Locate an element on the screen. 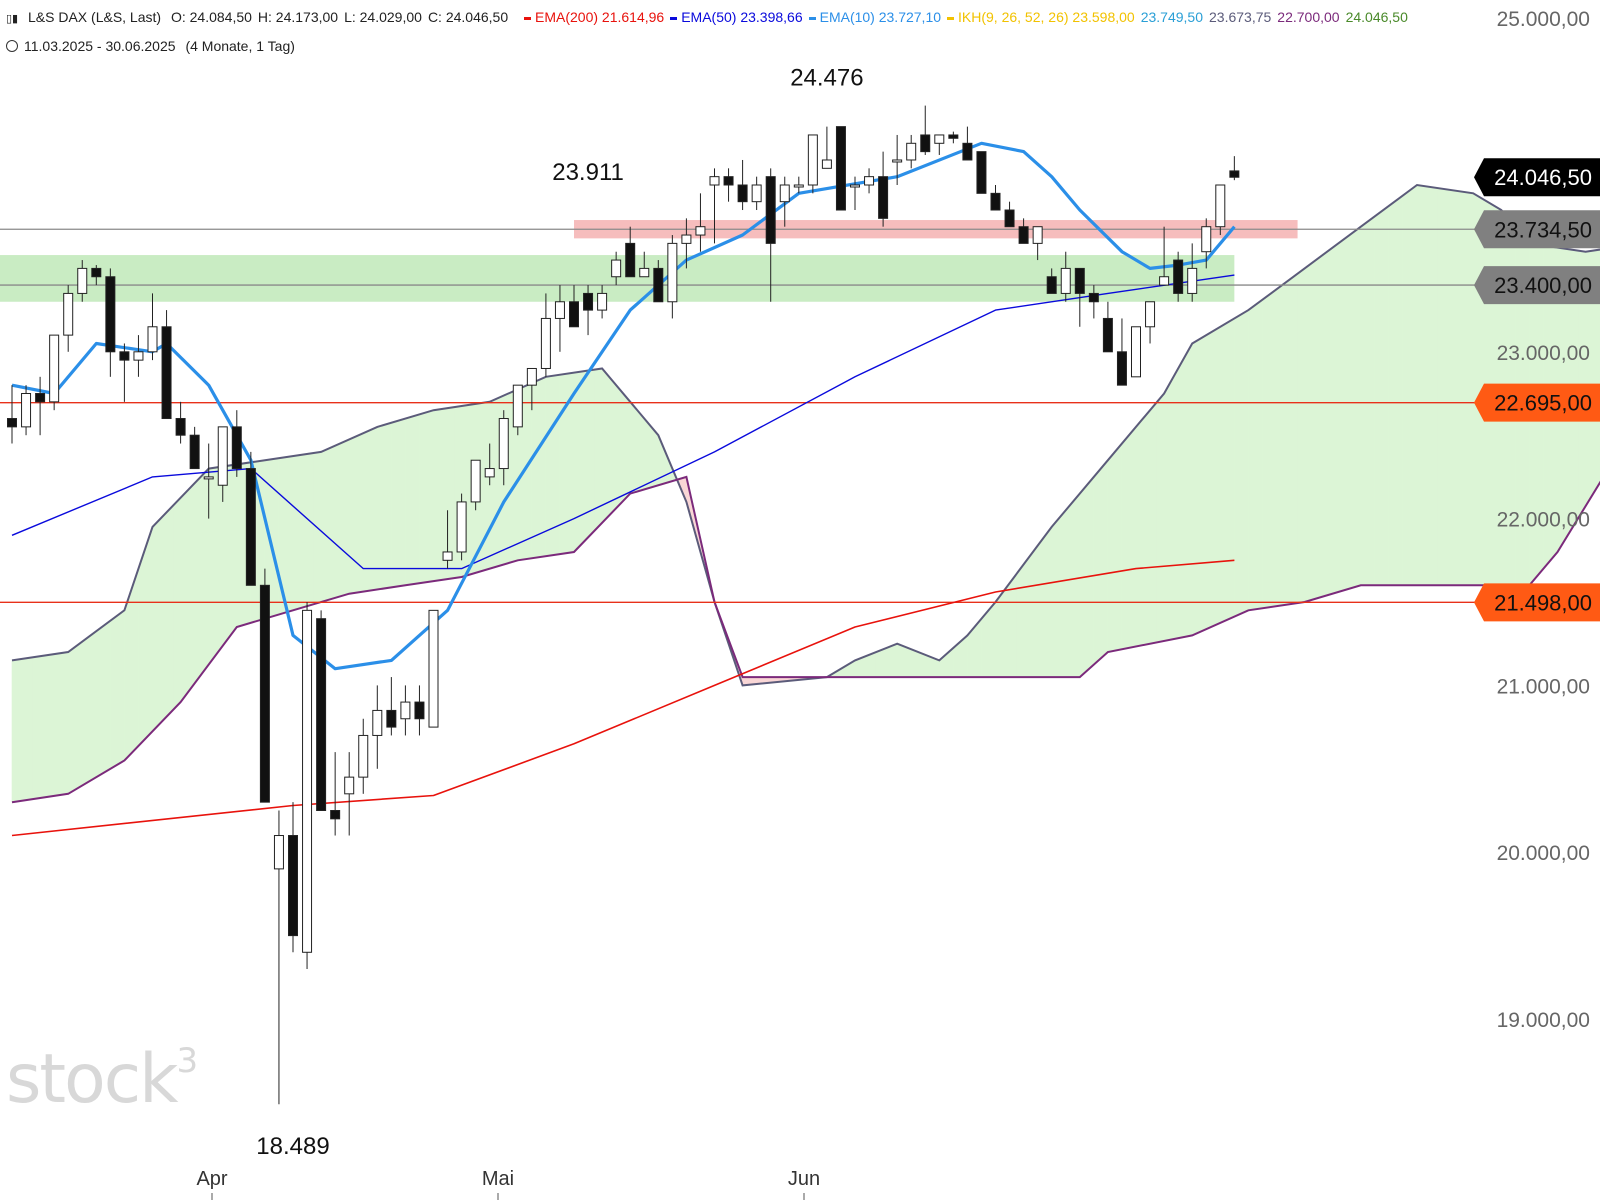 This screenshot has height=1200, width=1600. legend-ema-0: EMA(200) 21.614,96 is located at coordinates (594, 17).